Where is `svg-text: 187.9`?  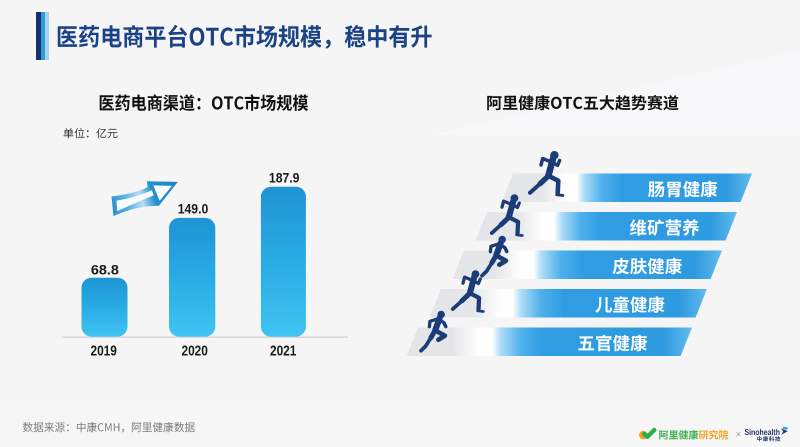
svg-text: 187.9 is located at coordinates (284, 178).